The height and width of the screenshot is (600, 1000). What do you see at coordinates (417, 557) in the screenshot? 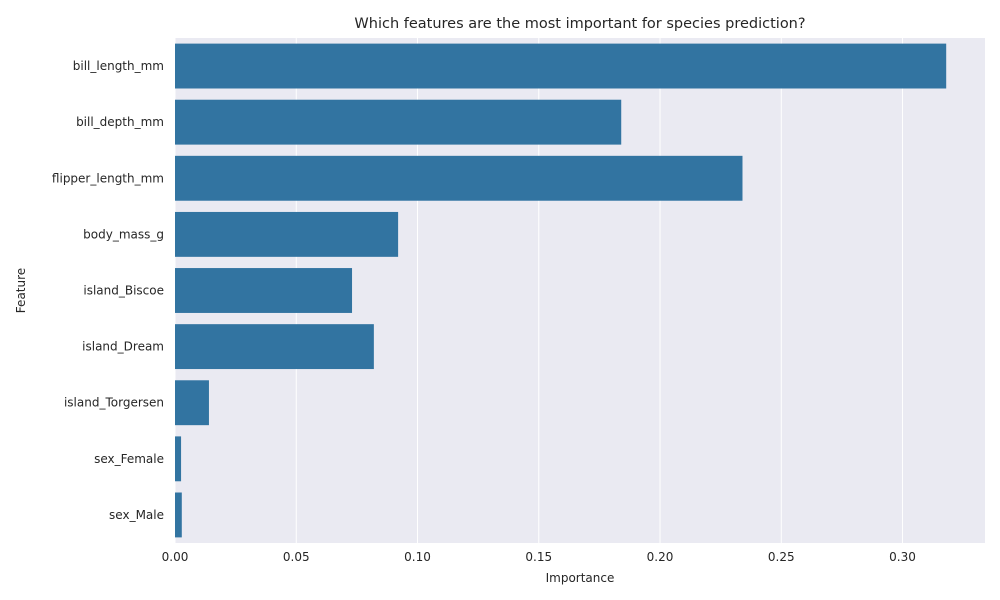
I see `x-tick-label: 0.10` at bounding box center [417, 557].